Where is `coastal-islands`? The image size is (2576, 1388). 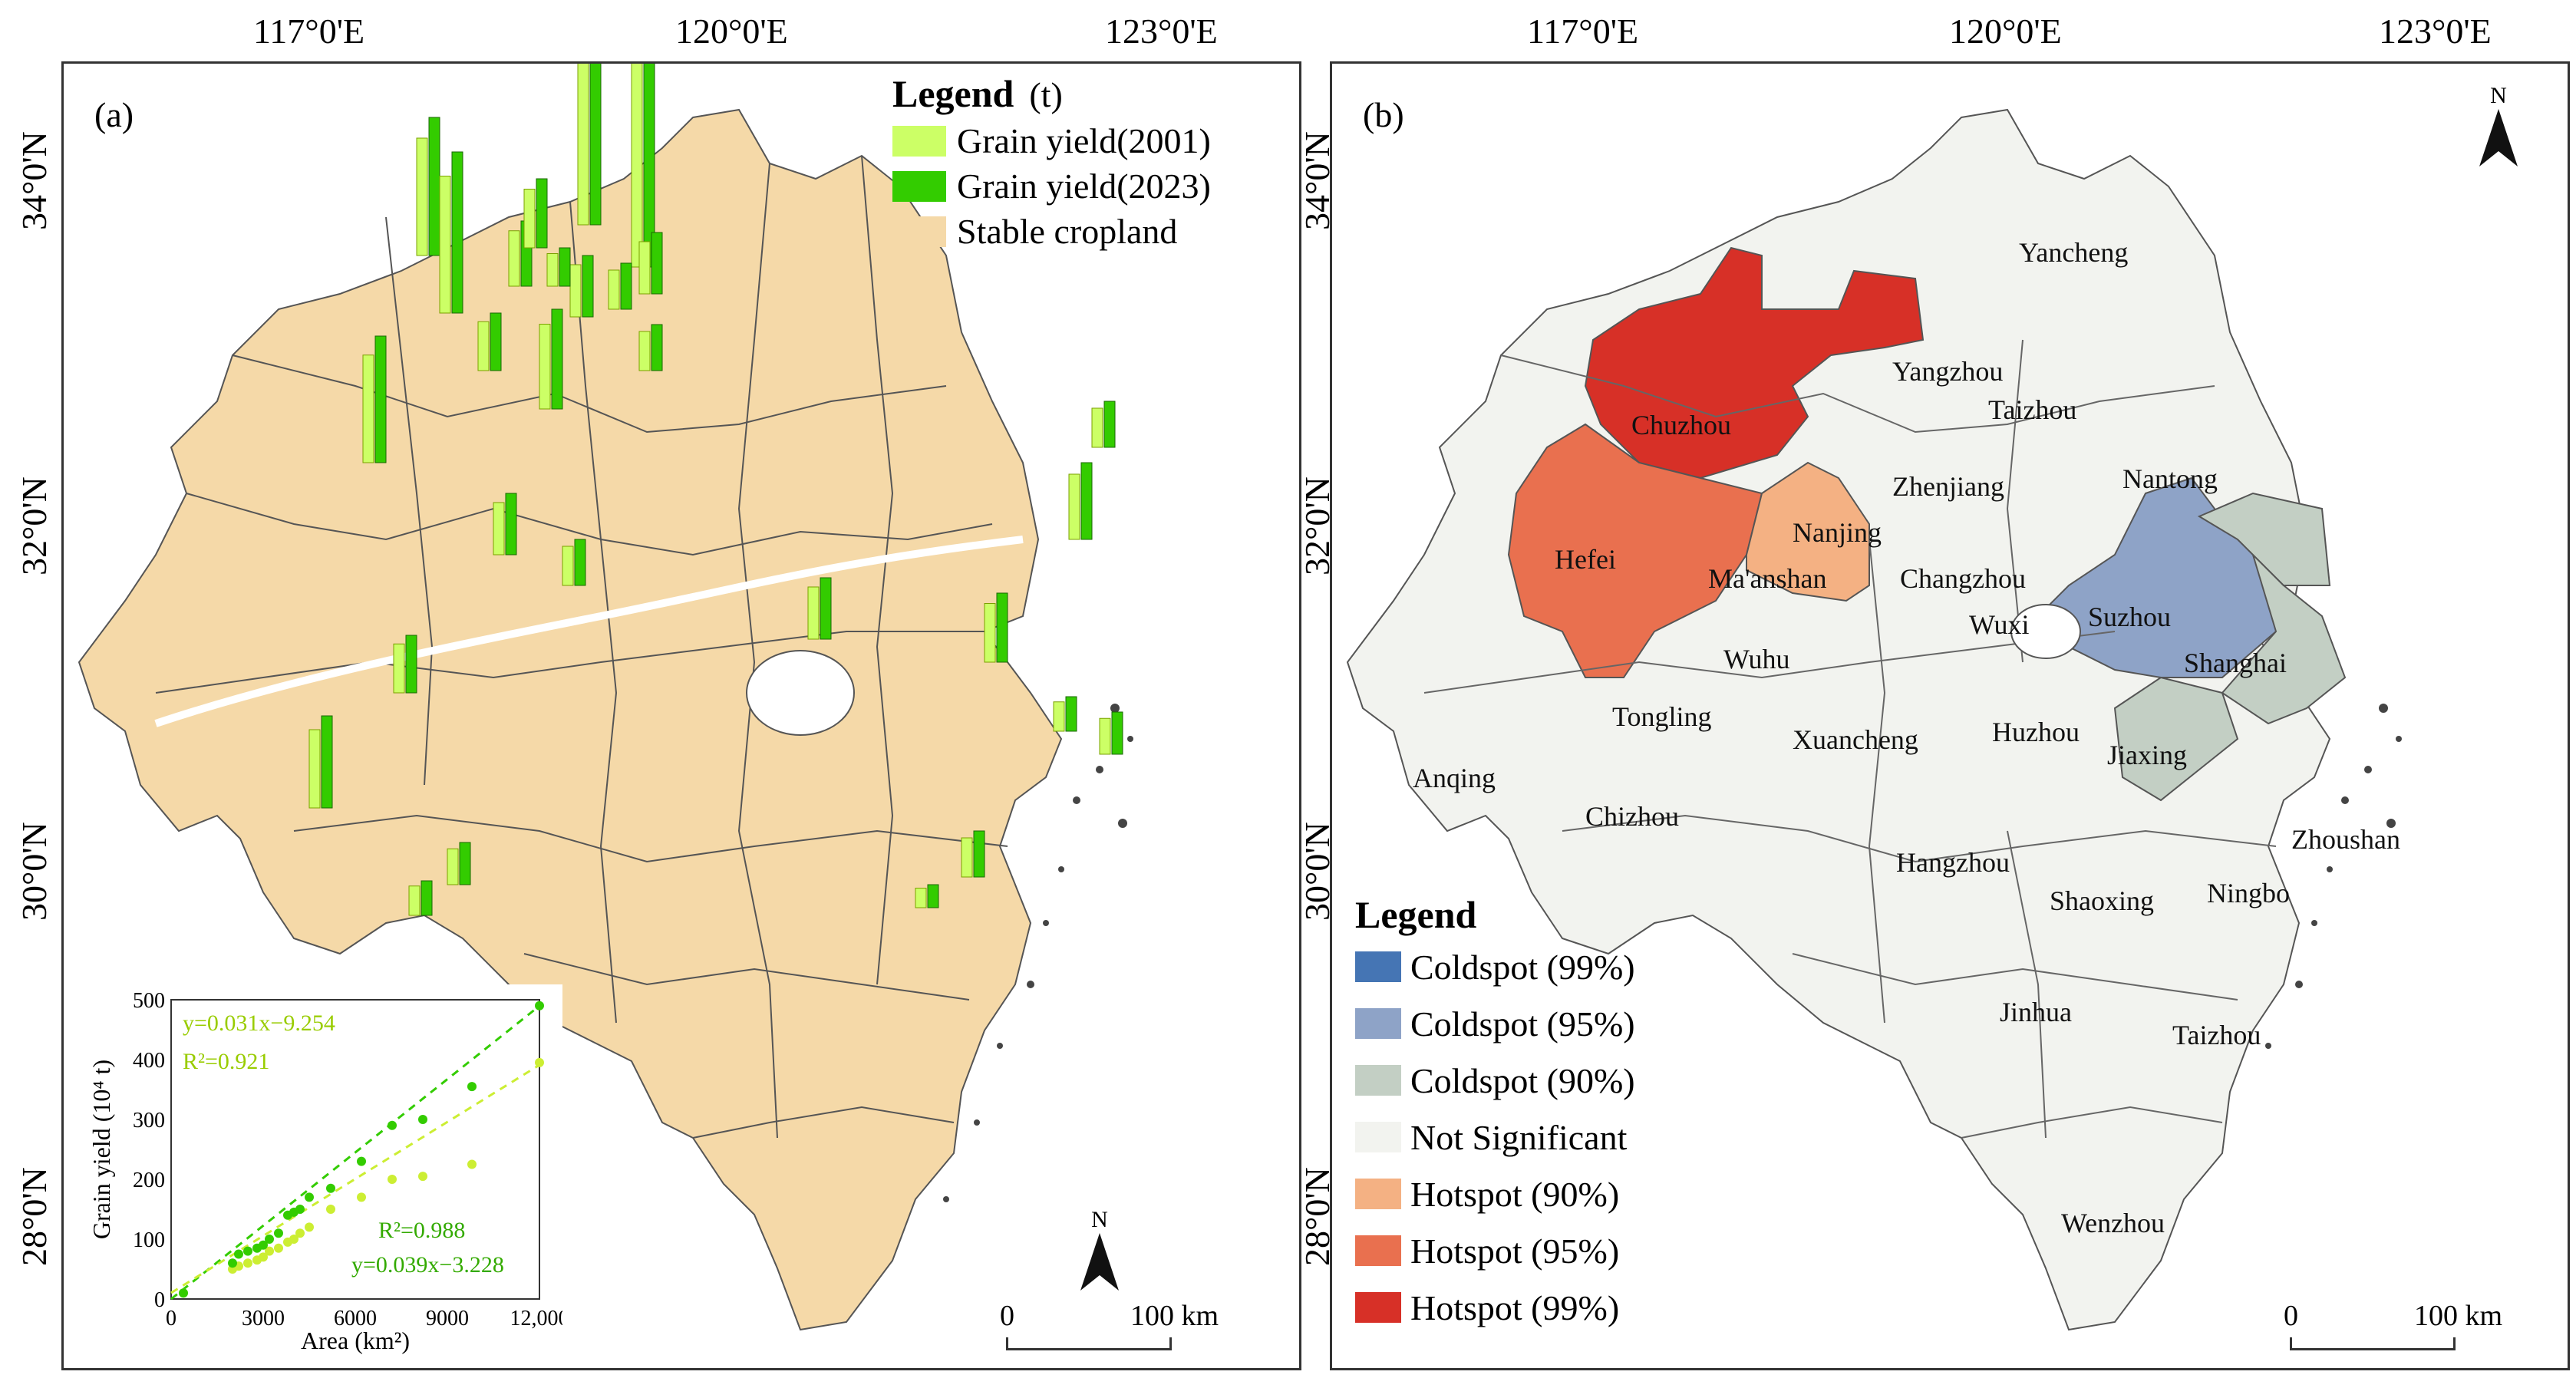 coastal-islands is located at coordinates (1038, 953).